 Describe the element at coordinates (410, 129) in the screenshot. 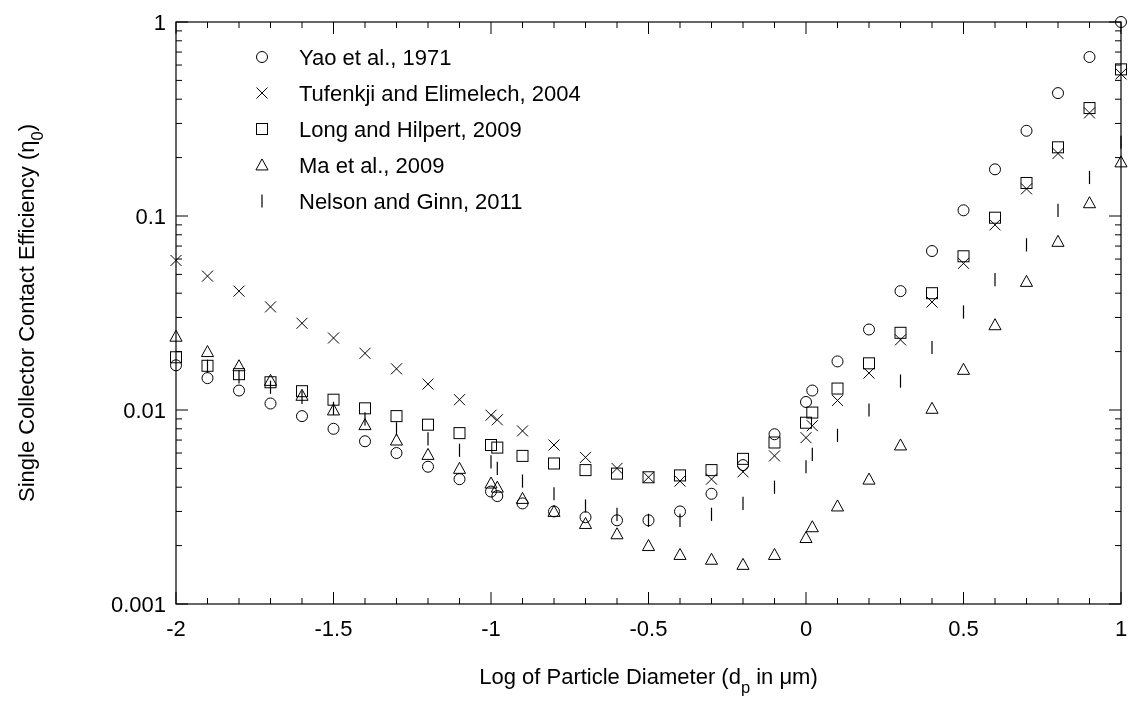

I see `legend-label: Long and Hilpert, 2009` at that location.